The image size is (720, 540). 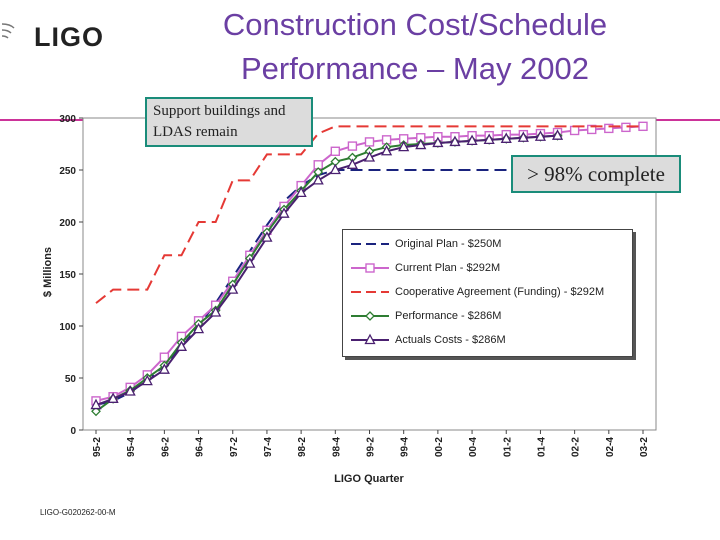 What do you see at coordinates (541, 447) in the screenshot?
I see `x-tick-label: 01-4` at bounding box center [541, 447].